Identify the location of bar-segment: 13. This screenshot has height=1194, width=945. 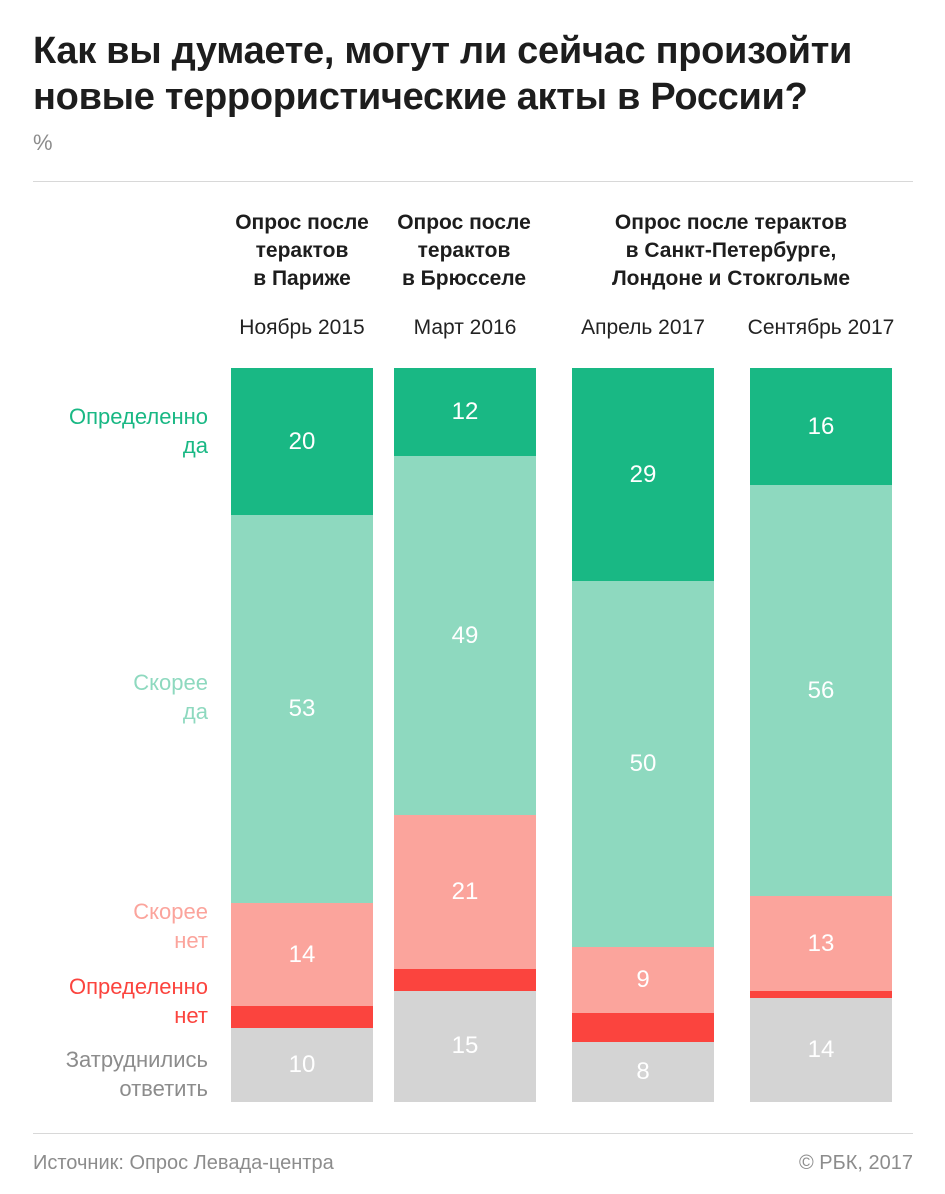
(821, 943).